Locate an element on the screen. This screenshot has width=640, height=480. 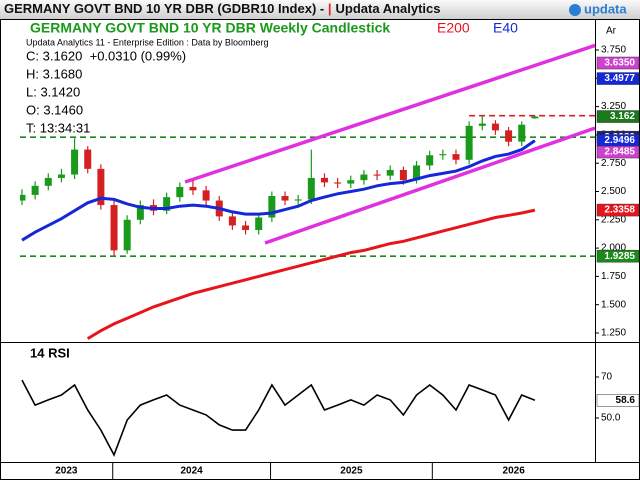
value-box-label: 3.6350 is located at coordinates (619, 63).